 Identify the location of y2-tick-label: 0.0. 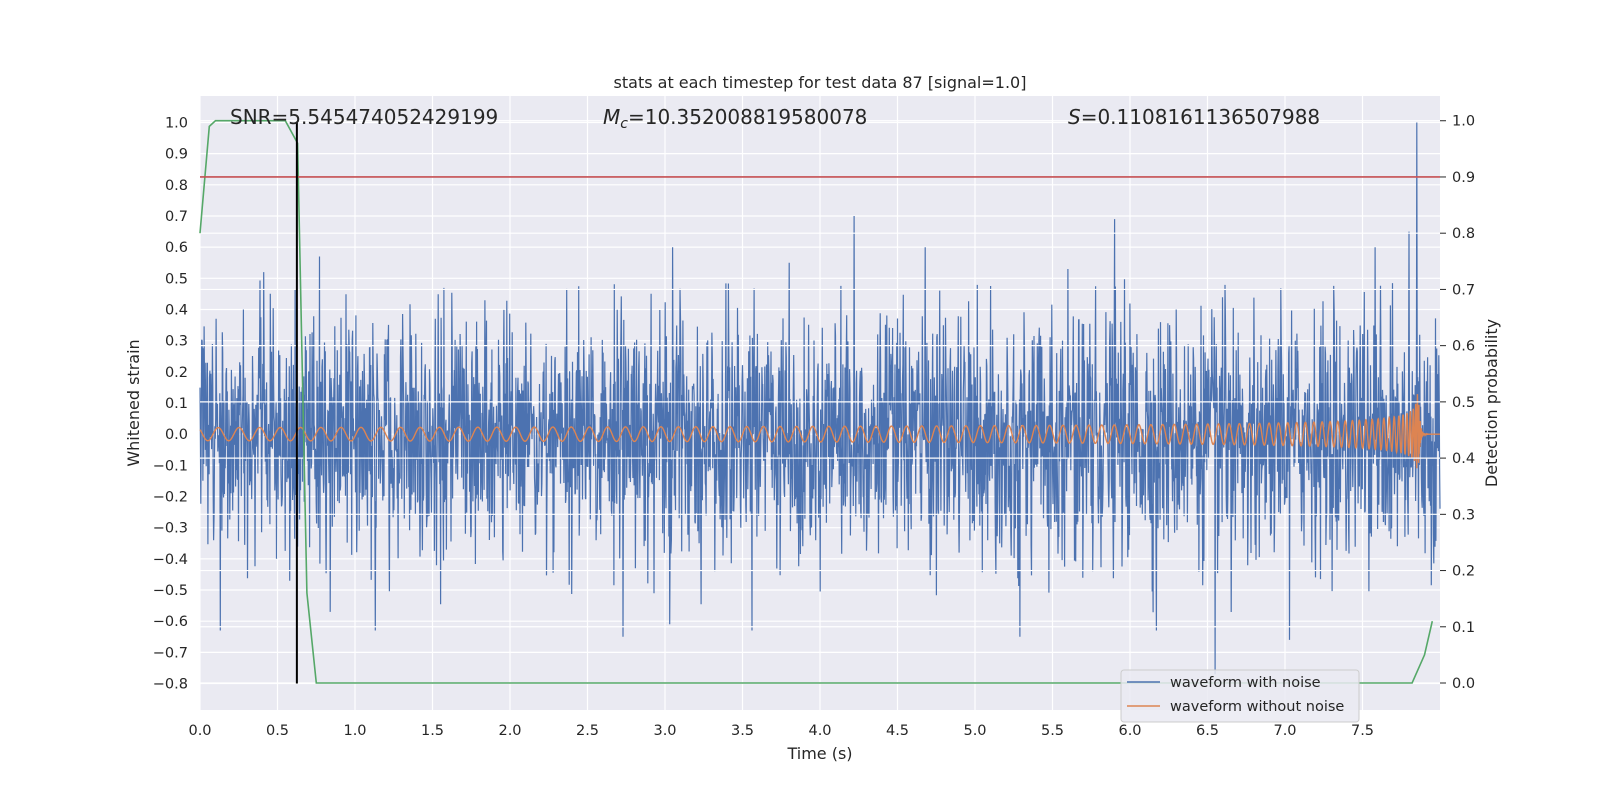
(1463, 684).